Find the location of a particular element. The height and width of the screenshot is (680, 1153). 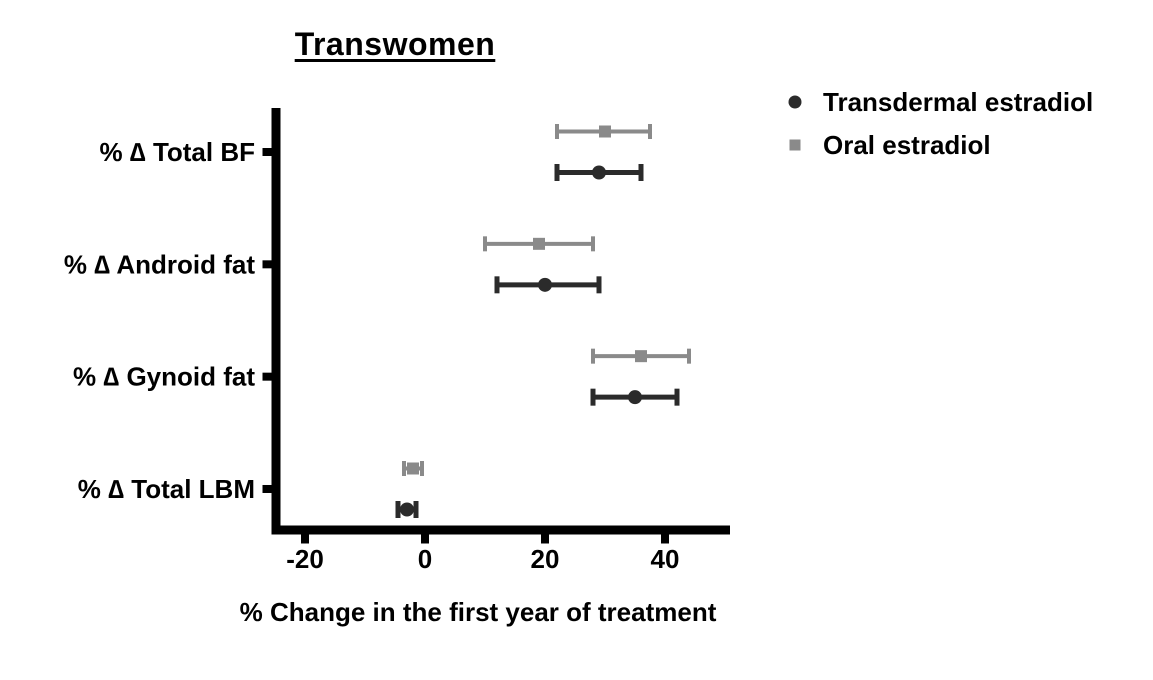

legend-item-oral-estradiol: Oral estradiol is located at coordinates (936, 145).